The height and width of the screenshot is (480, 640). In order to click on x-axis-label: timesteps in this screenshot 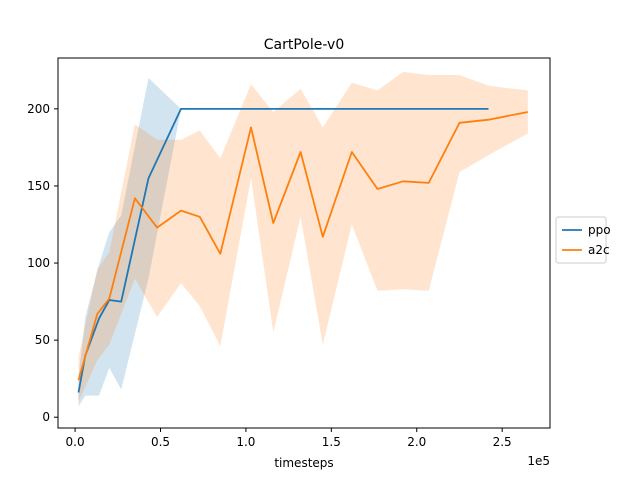, I will do `click(303, 463)`.